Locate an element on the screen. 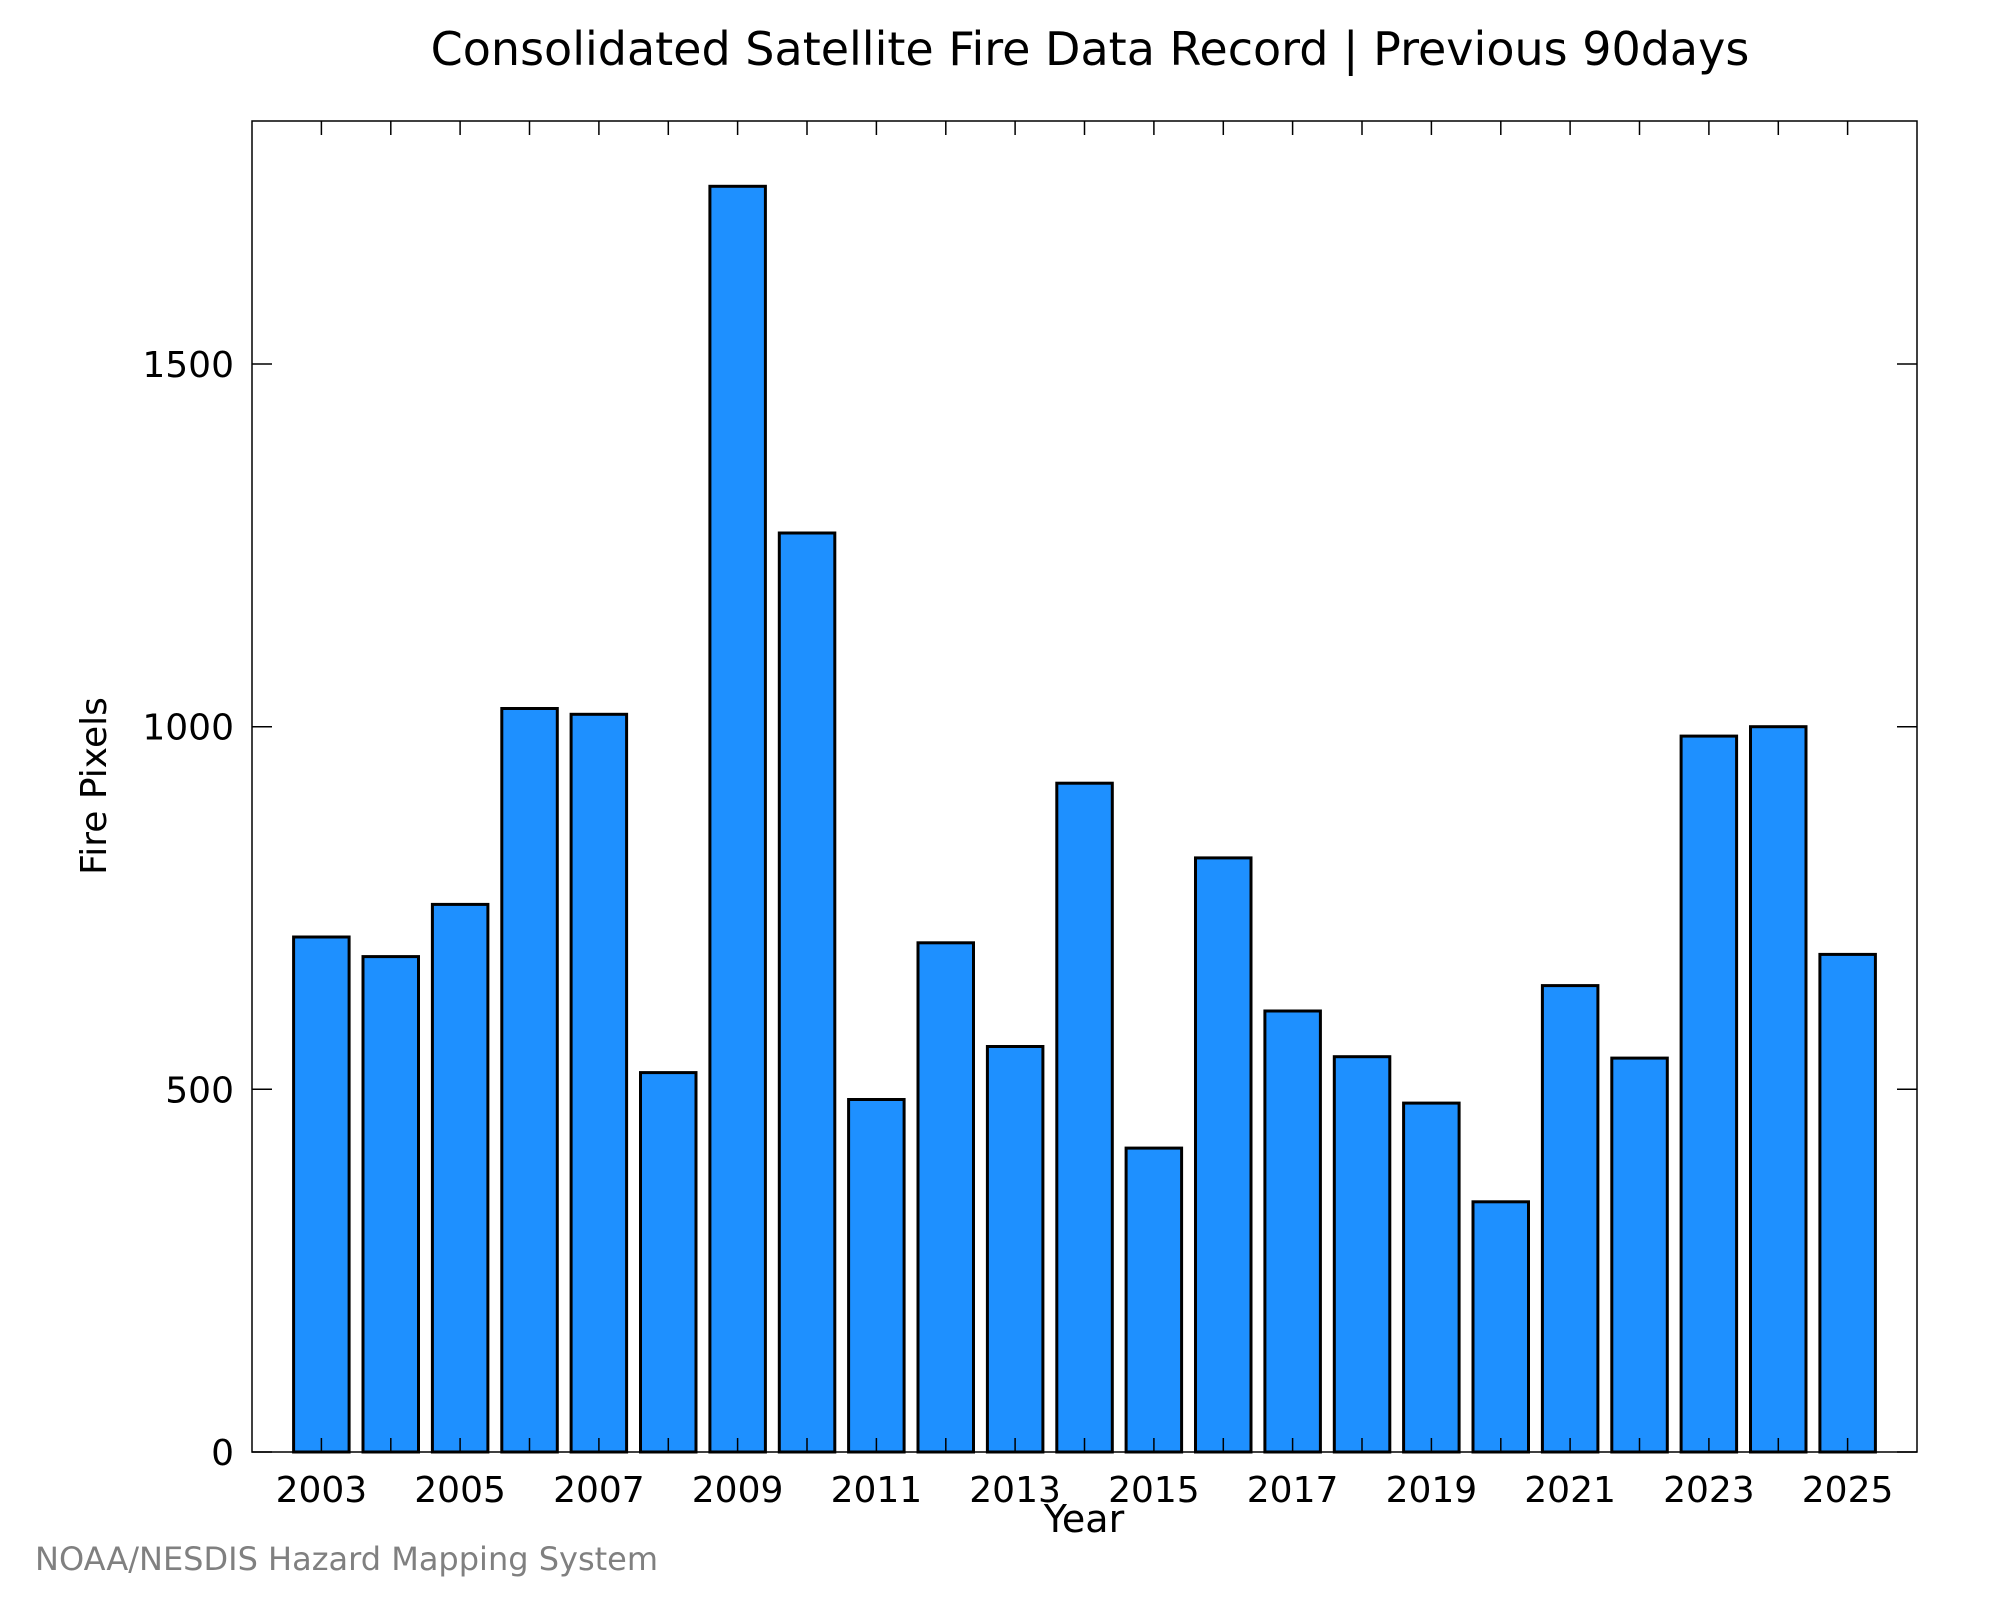  x-tick-label-2013: 2013 is located at coordinates (1015, 1490).